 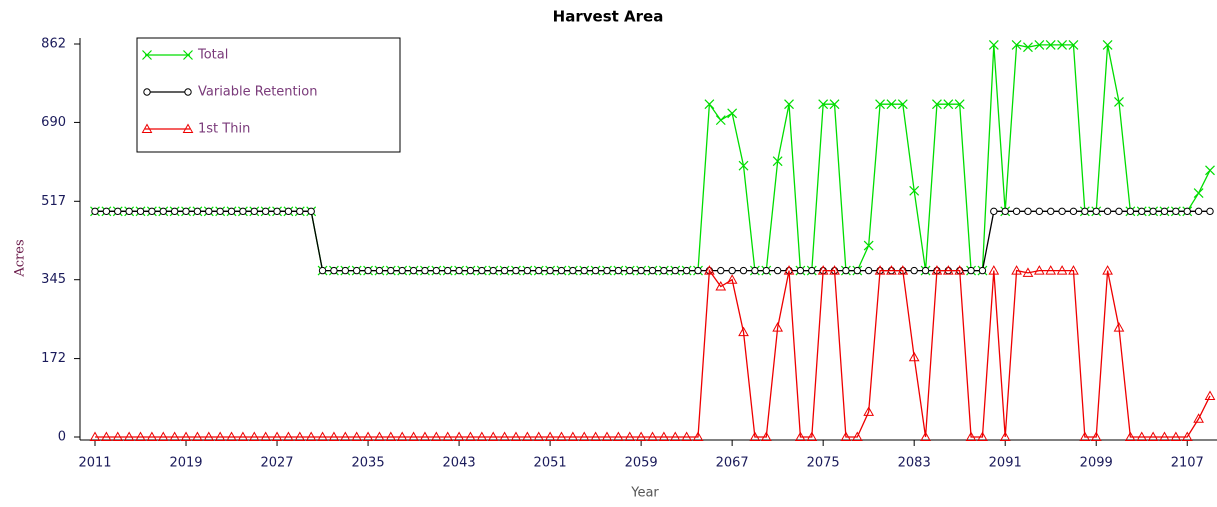 What do you see at coordinates (53, 44) in the screenshot?
I see `y-tick-label: 862` at bounding box center [53, 44].